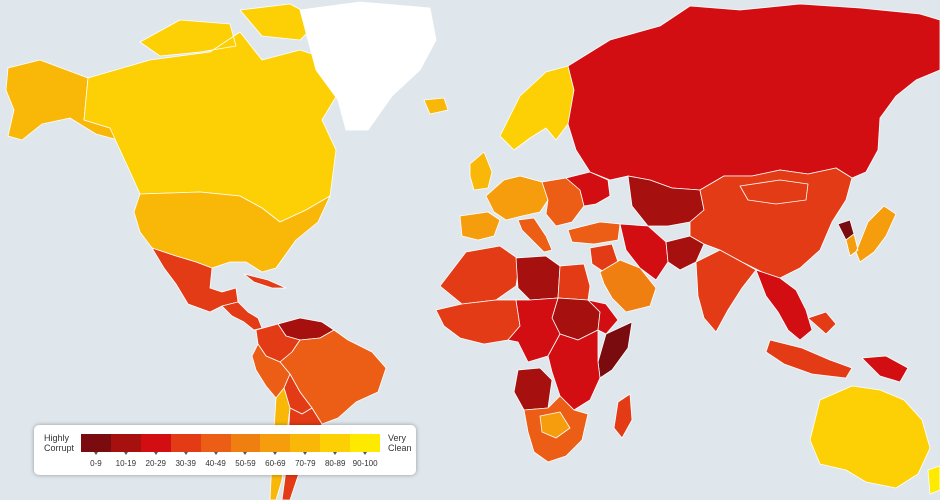 The height and width of the screenshot is (500, 940). Describe the element at coordinates (155, 463) in the screenshot. I see `legend-tick-label: 20-29` at that location.